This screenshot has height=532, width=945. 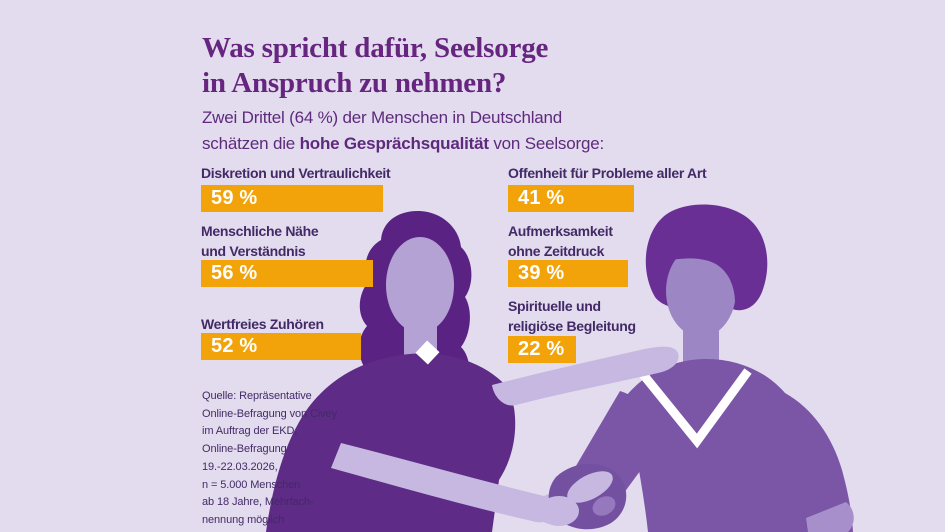 I want to click on man-neck, so click(x=701, y=343).